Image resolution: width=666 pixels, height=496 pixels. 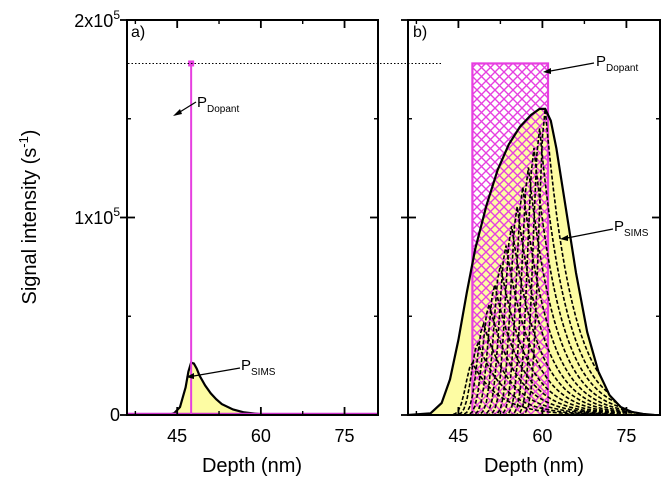 What do you see at coordinates (231, 368) in the screenshot?
I see `panel-a-sims-annotation: PSIMS` at bounding box center [231, 368].